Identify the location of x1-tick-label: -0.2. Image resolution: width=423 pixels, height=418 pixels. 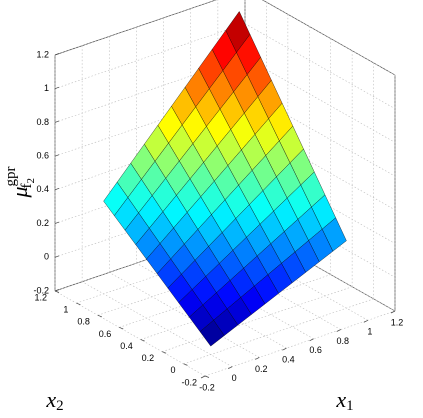
(207, 387).